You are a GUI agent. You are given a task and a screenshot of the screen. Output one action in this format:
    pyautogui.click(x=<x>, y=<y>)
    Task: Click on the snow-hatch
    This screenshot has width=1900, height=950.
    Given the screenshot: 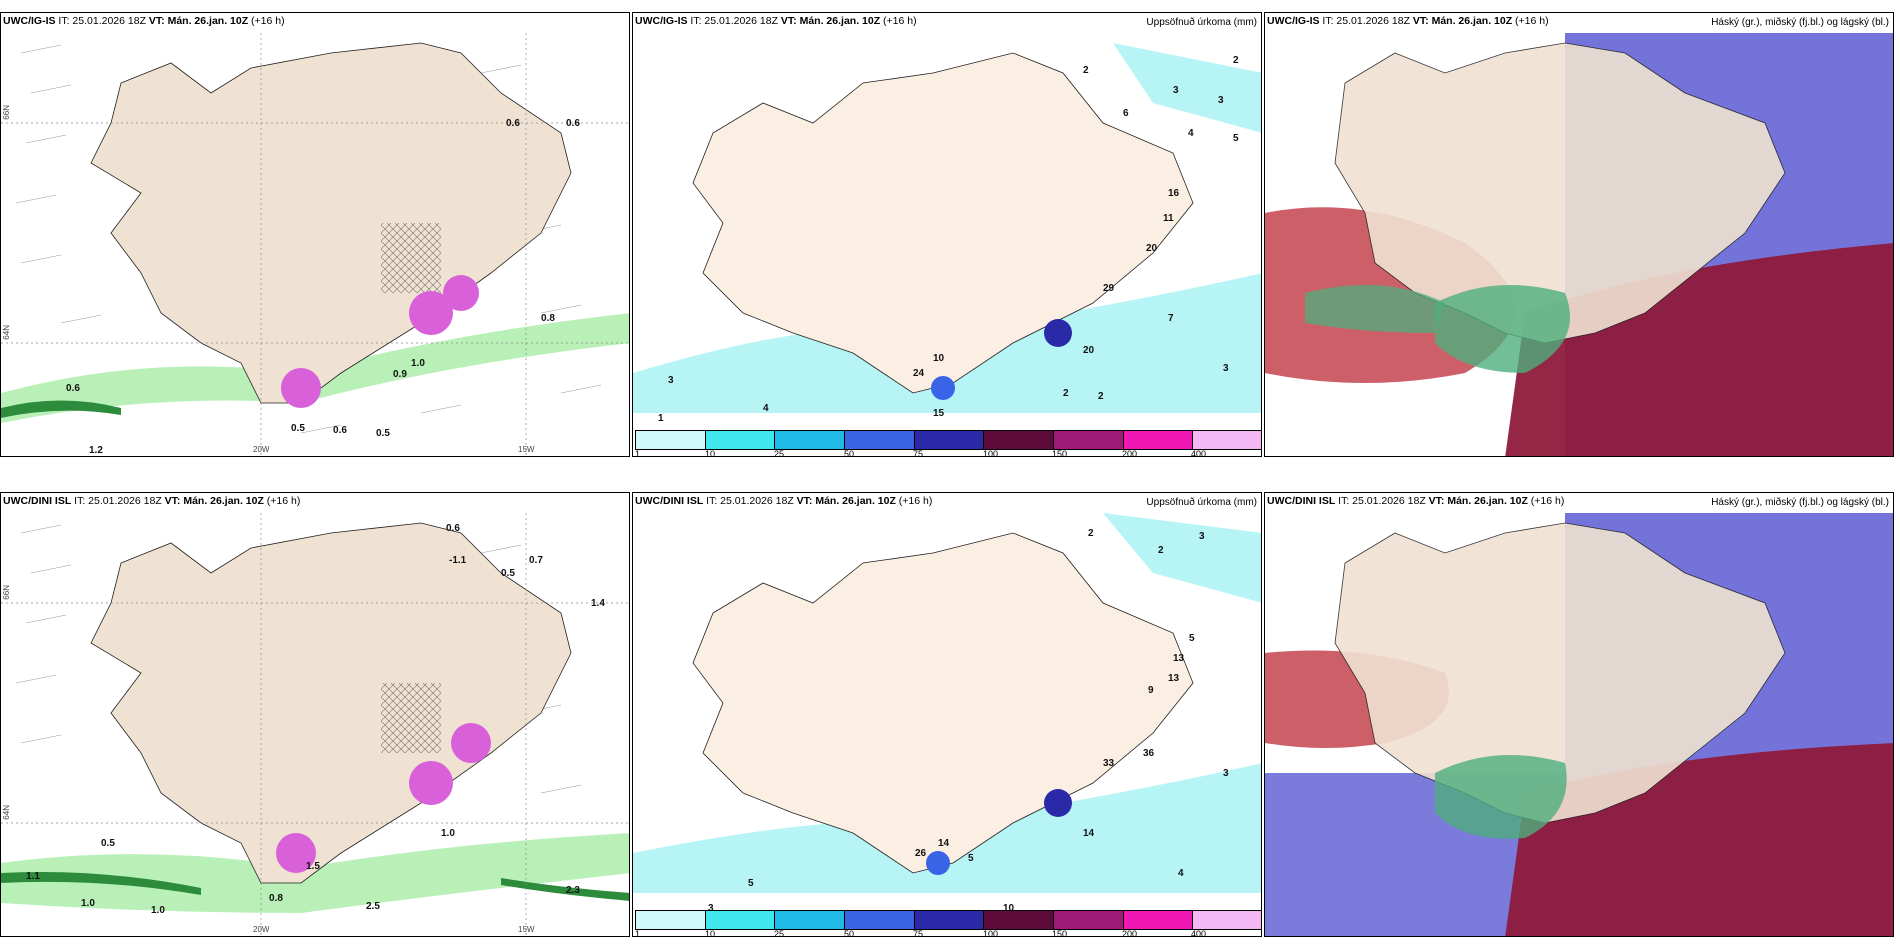 What is the action you would take?
    pyautogui.click(x=411, y=718)
    